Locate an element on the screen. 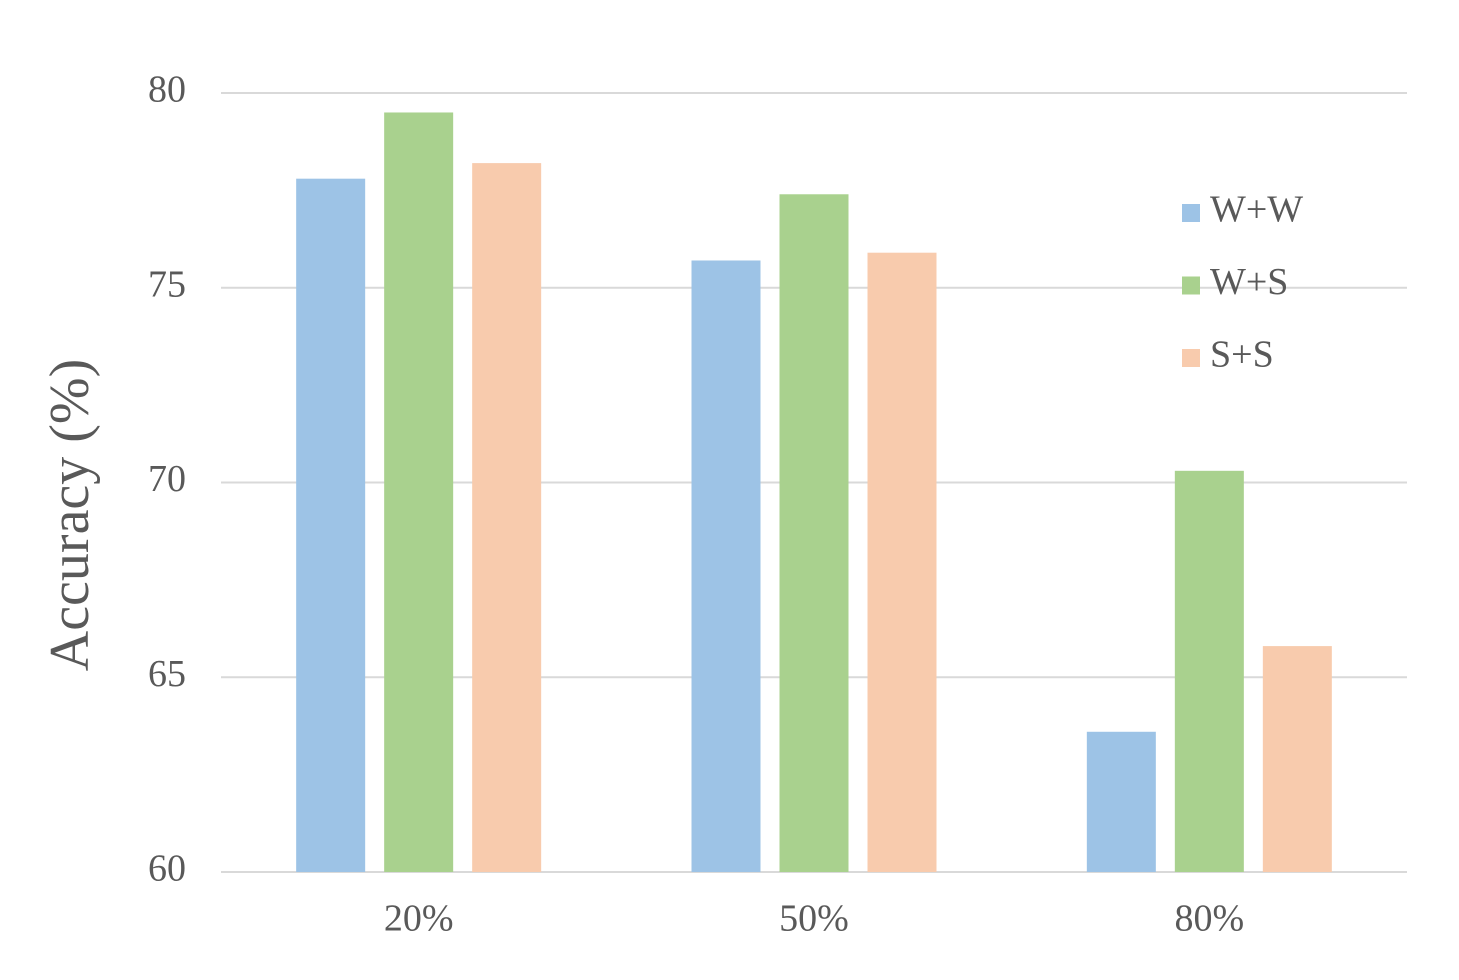 The image size is (1459, 980). x-tick-label: 50% is located at coordinates (814, 919).